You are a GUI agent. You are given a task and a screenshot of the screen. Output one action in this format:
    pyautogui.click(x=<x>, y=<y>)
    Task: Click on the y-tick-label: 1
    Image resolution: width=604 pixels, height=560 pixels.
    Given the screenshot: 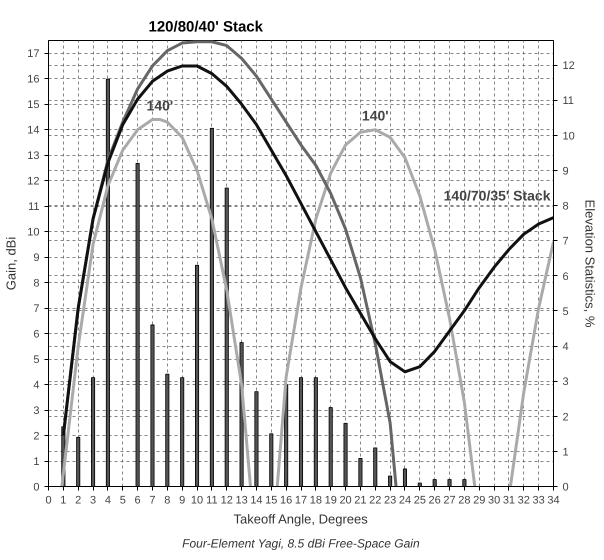 What is the action you would take?
    pyautogui.click(x=36, y=462)
    